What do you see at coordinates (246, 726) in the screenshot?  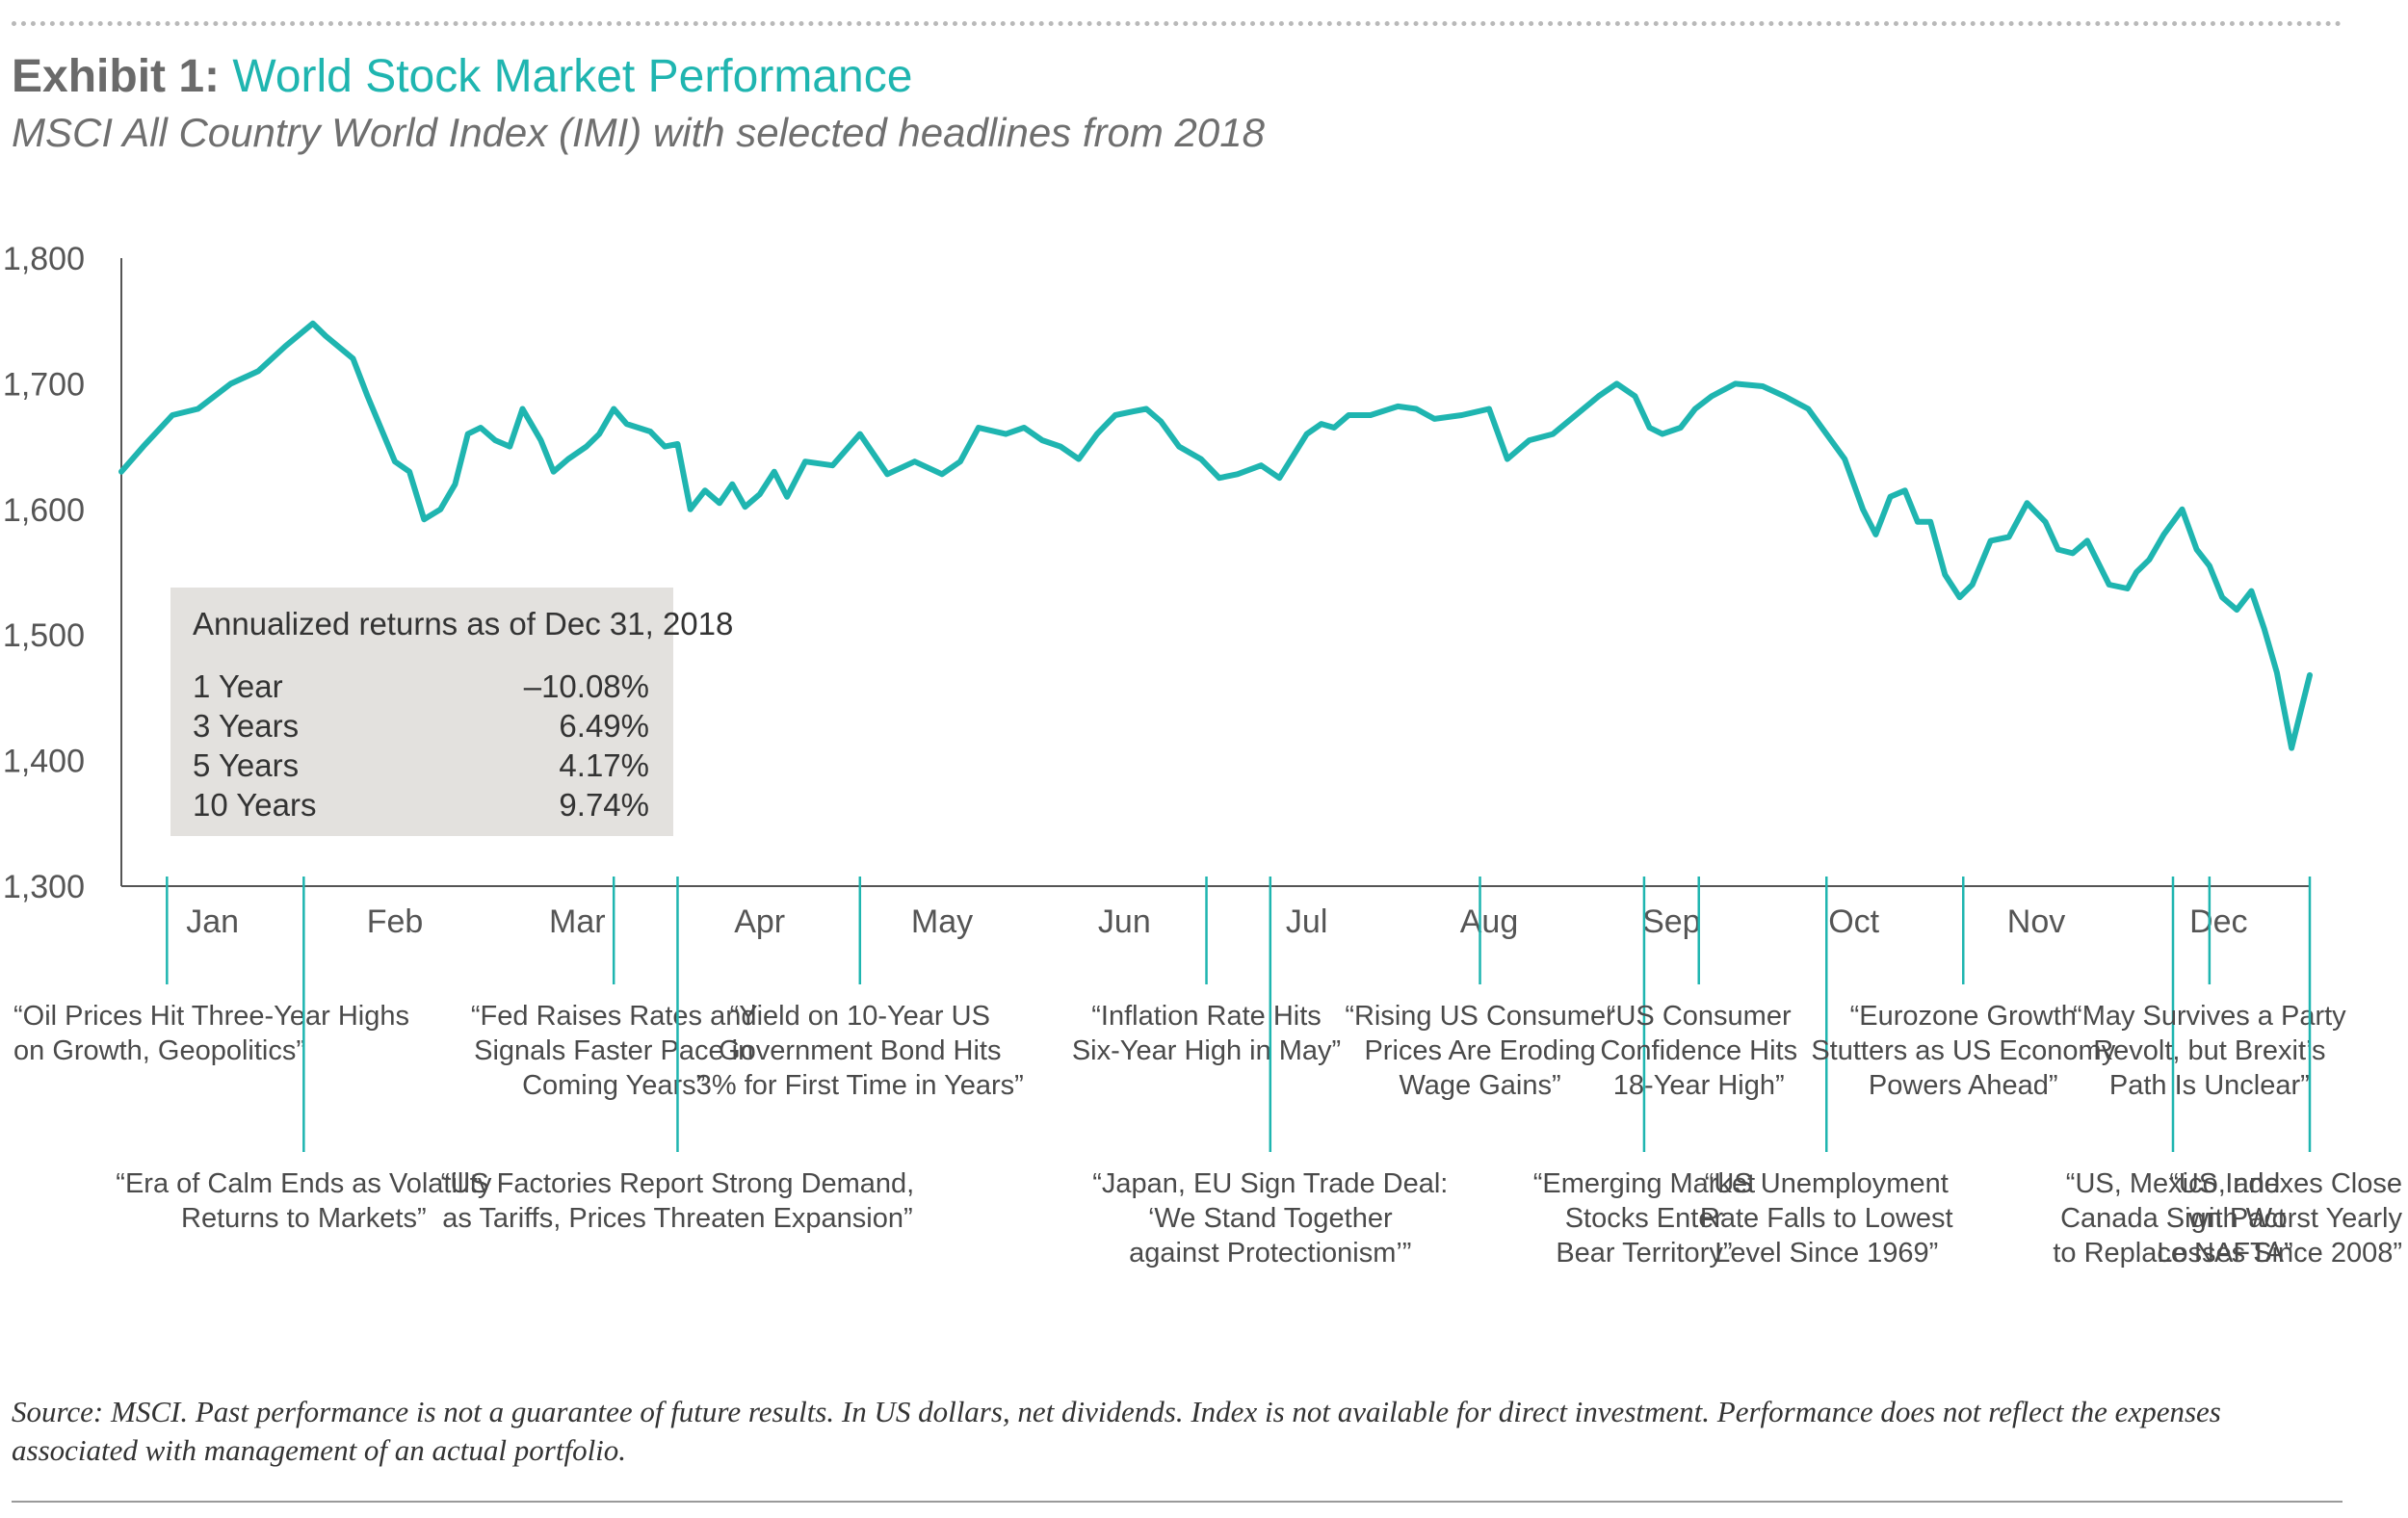 I see `returns-period: 3 Years` at bounding box center [246, 726].